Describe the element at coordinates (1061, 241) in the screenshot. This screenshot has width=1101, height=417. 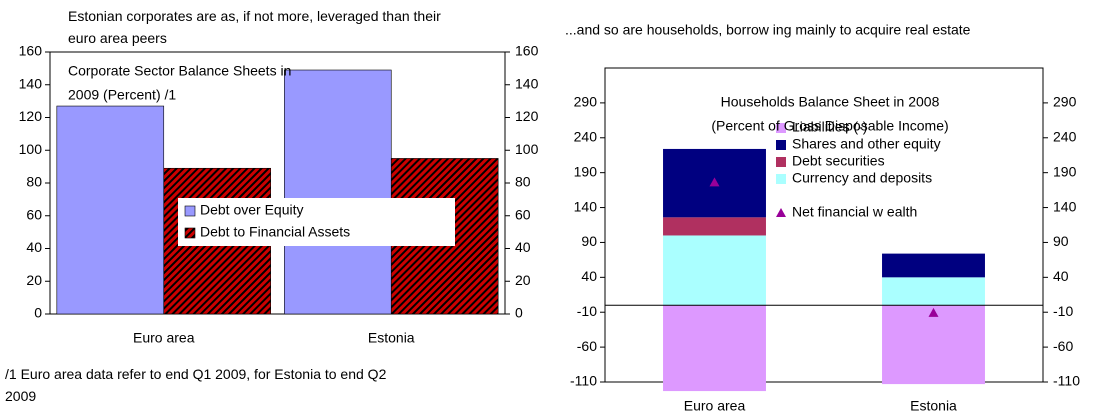
I see `y2-tick-label: 90` at that location.